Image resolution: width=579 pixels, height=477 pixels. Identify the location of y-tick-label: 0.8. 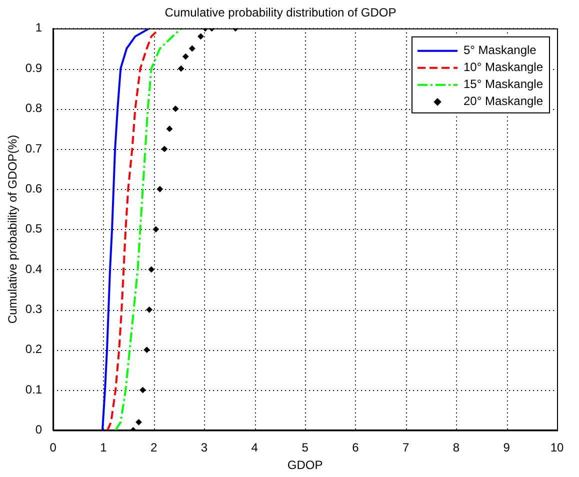
(33, 108).